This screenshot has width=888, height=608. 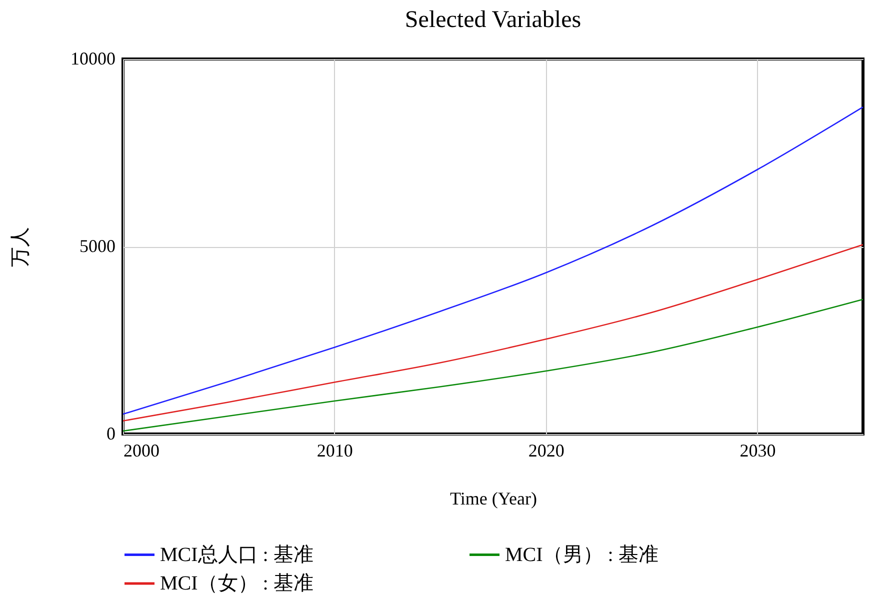 What do you see at coordinates (546, 450) in the screenshot?
I see `x-tick-label: 2020` at bounding box center [546, 450].